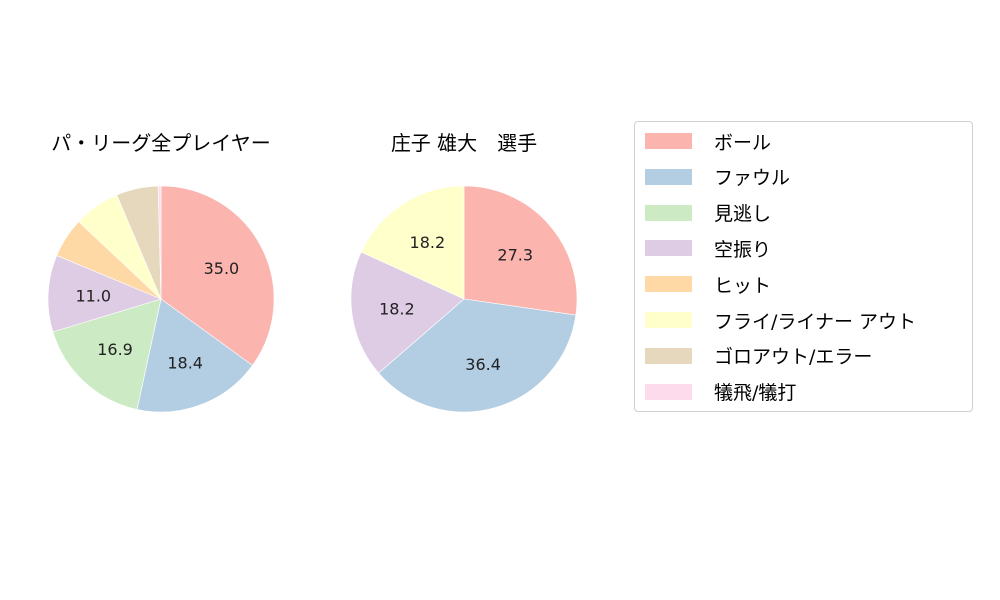 The height and width of the screenshot is (600, 1000). I want to click on legend-item: 空振り, so click(708, 249).